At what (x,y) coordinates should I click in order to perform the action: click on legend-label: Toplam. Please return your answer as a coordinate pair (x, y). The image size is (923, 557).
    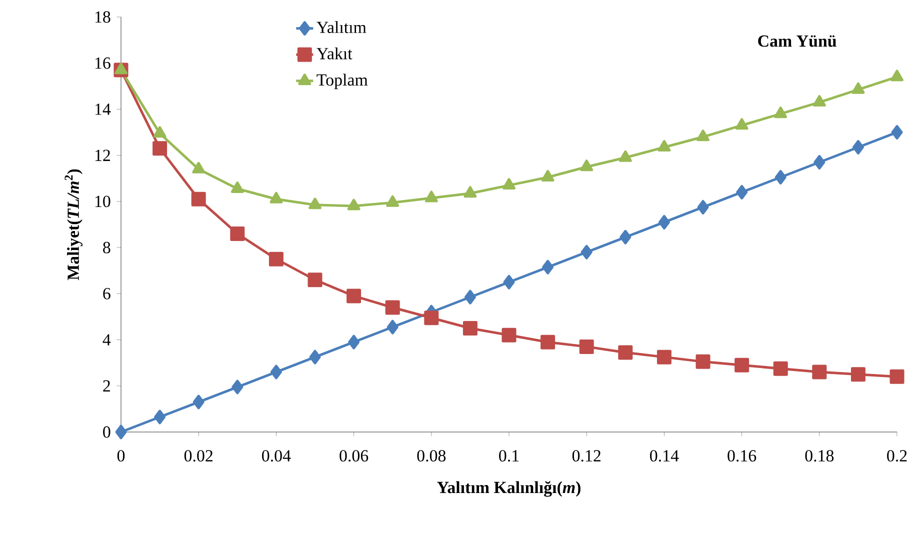
    Looking at the image, I should click on (342, 82).